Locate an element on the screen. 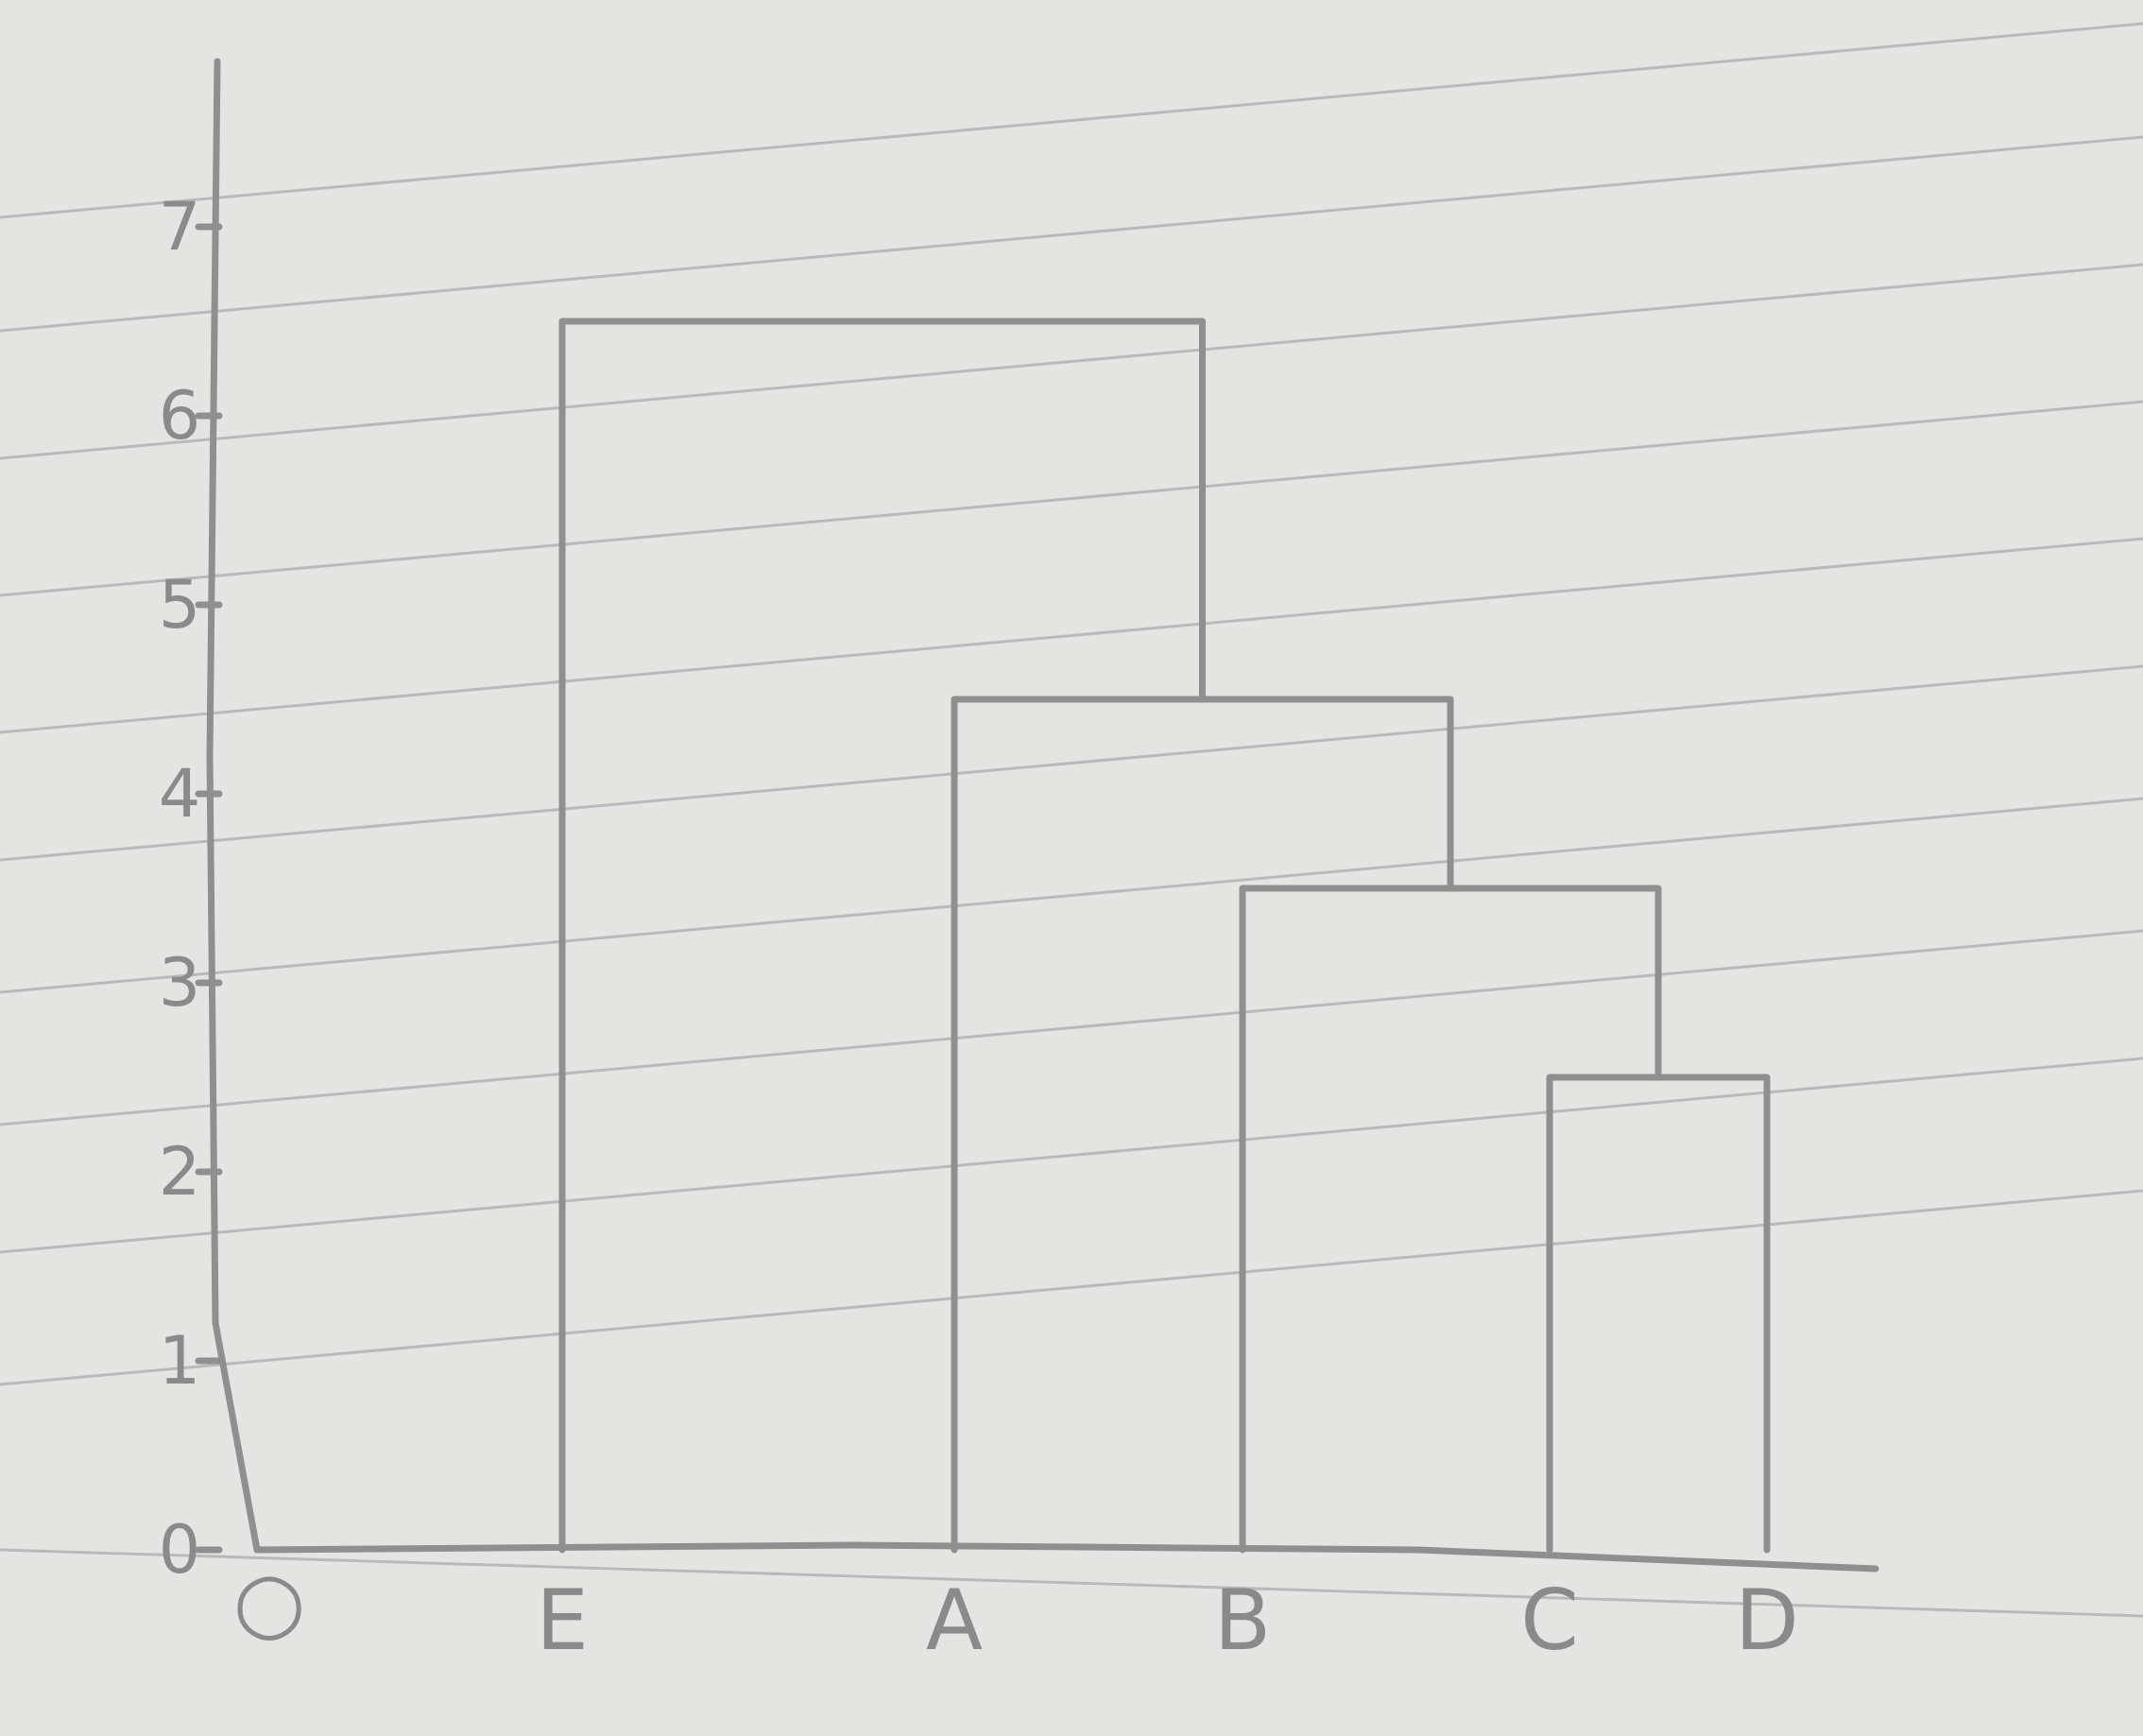 This screenshot has height=1736, width=2143. y-tick-label: 7 is located at coordinates (180, 227).